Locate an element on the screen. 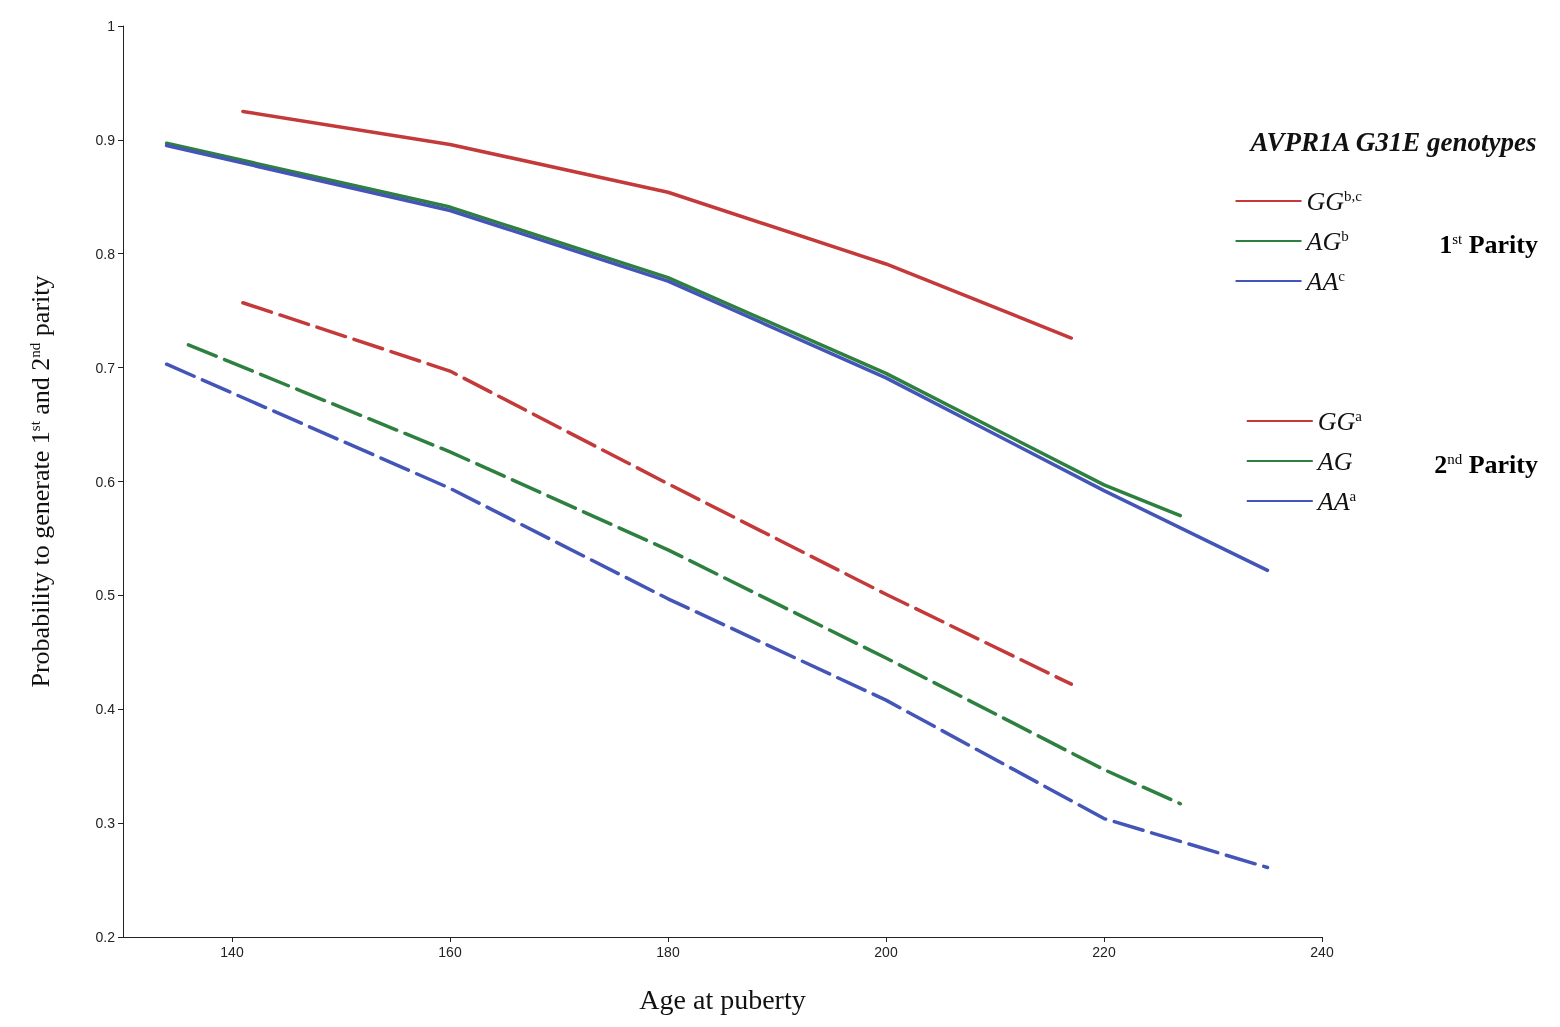 The width and height of the screenshot is (1560, 1027). y-tick-label: 0.8 is located at coordinates (105, 253).